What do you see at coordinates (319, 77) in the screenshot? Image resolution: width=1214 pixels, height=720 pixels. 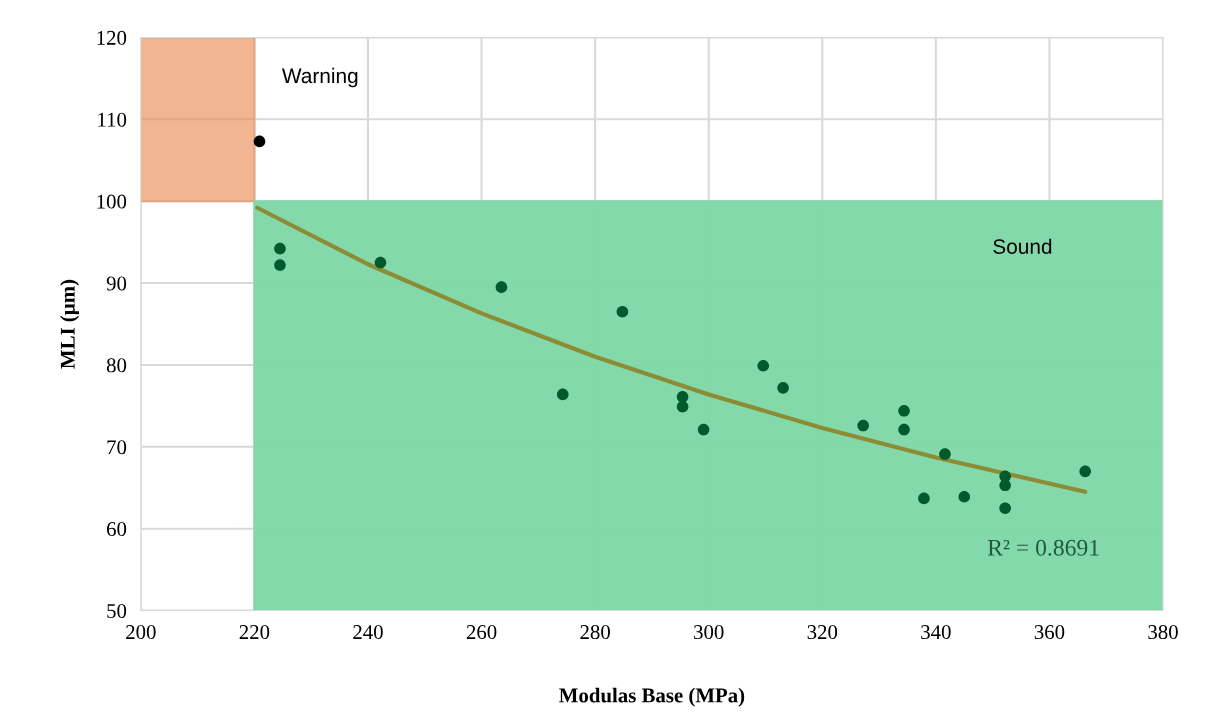 I see `annotation: Warning` at bounding box center [319, 77].